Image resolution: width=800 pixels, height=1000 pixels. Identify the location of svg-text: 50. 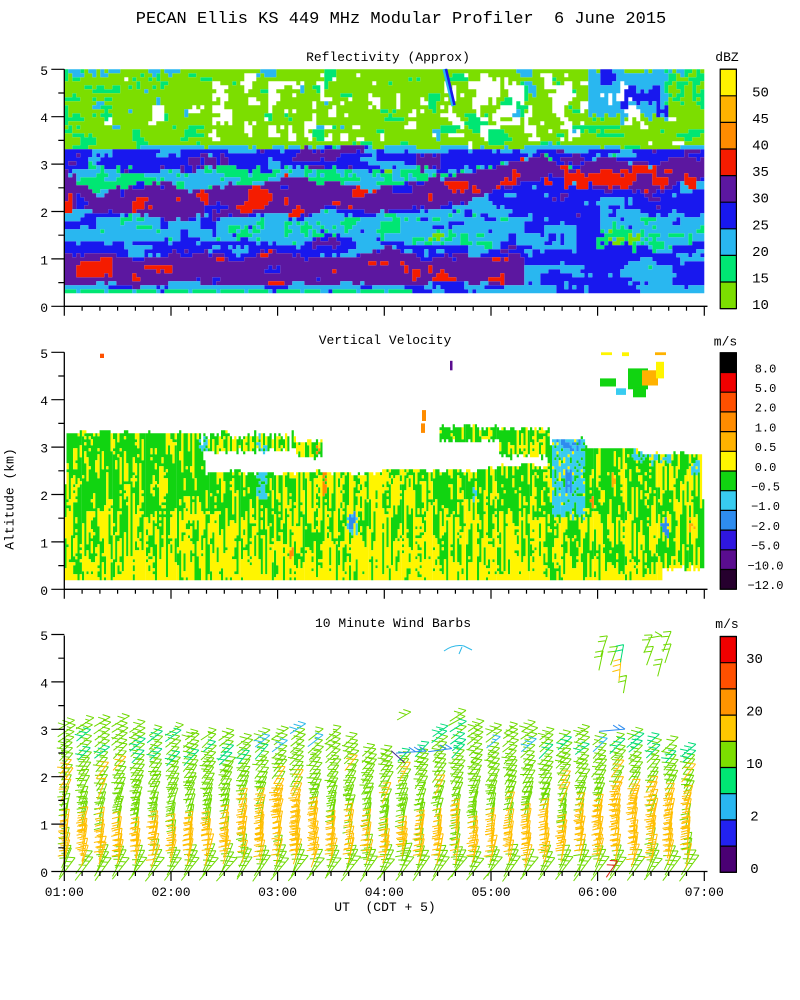
(760, 93).